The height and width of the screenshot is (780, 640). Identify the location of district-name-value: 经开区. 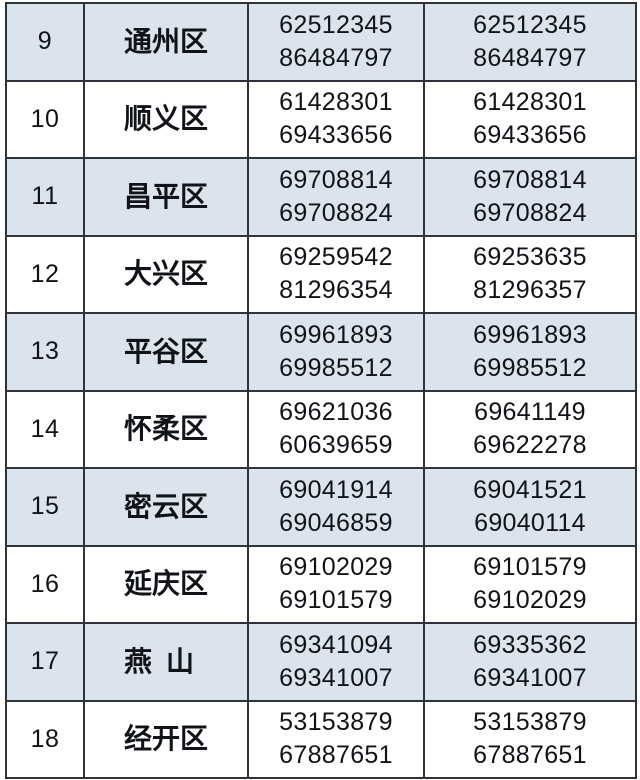
(165, 739).